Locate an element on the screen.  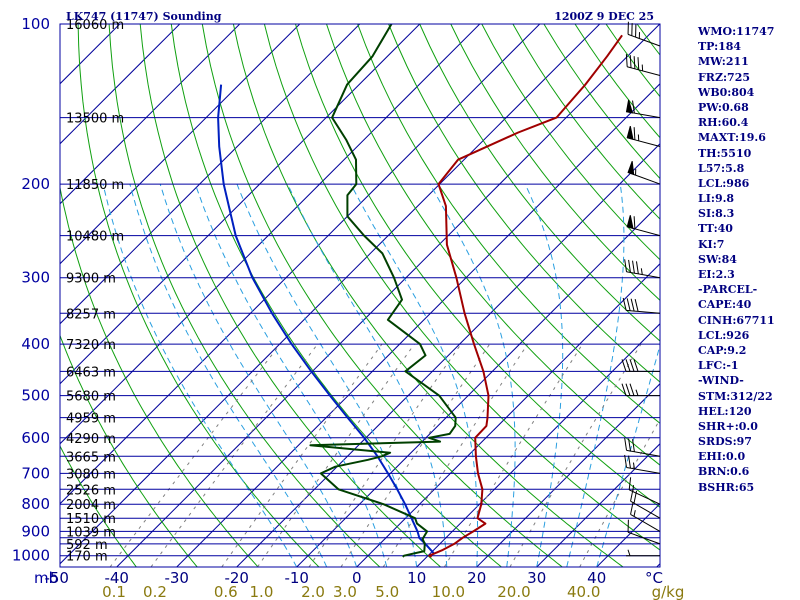
index-item: FRZ:725 is located at coordinates (724, 77).